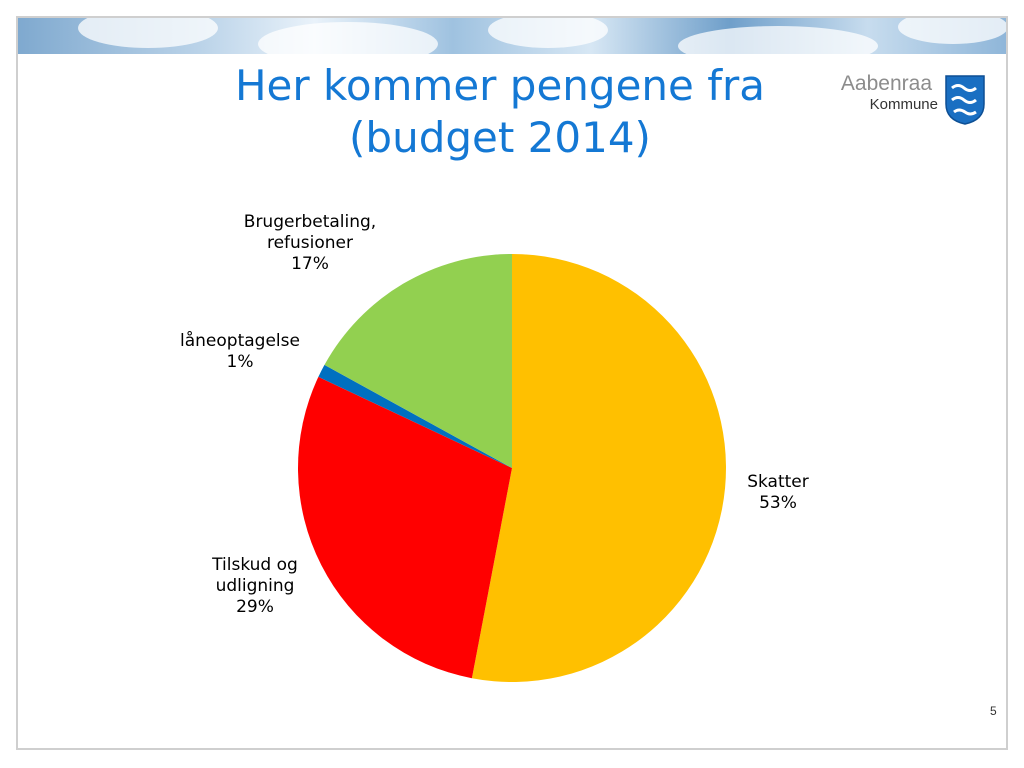 The height and width of the screenshot is (768, 1024). Describe the element at coordinates (778, 482) in the screenshot. I see `slice-name-label: Skatter` at that location.